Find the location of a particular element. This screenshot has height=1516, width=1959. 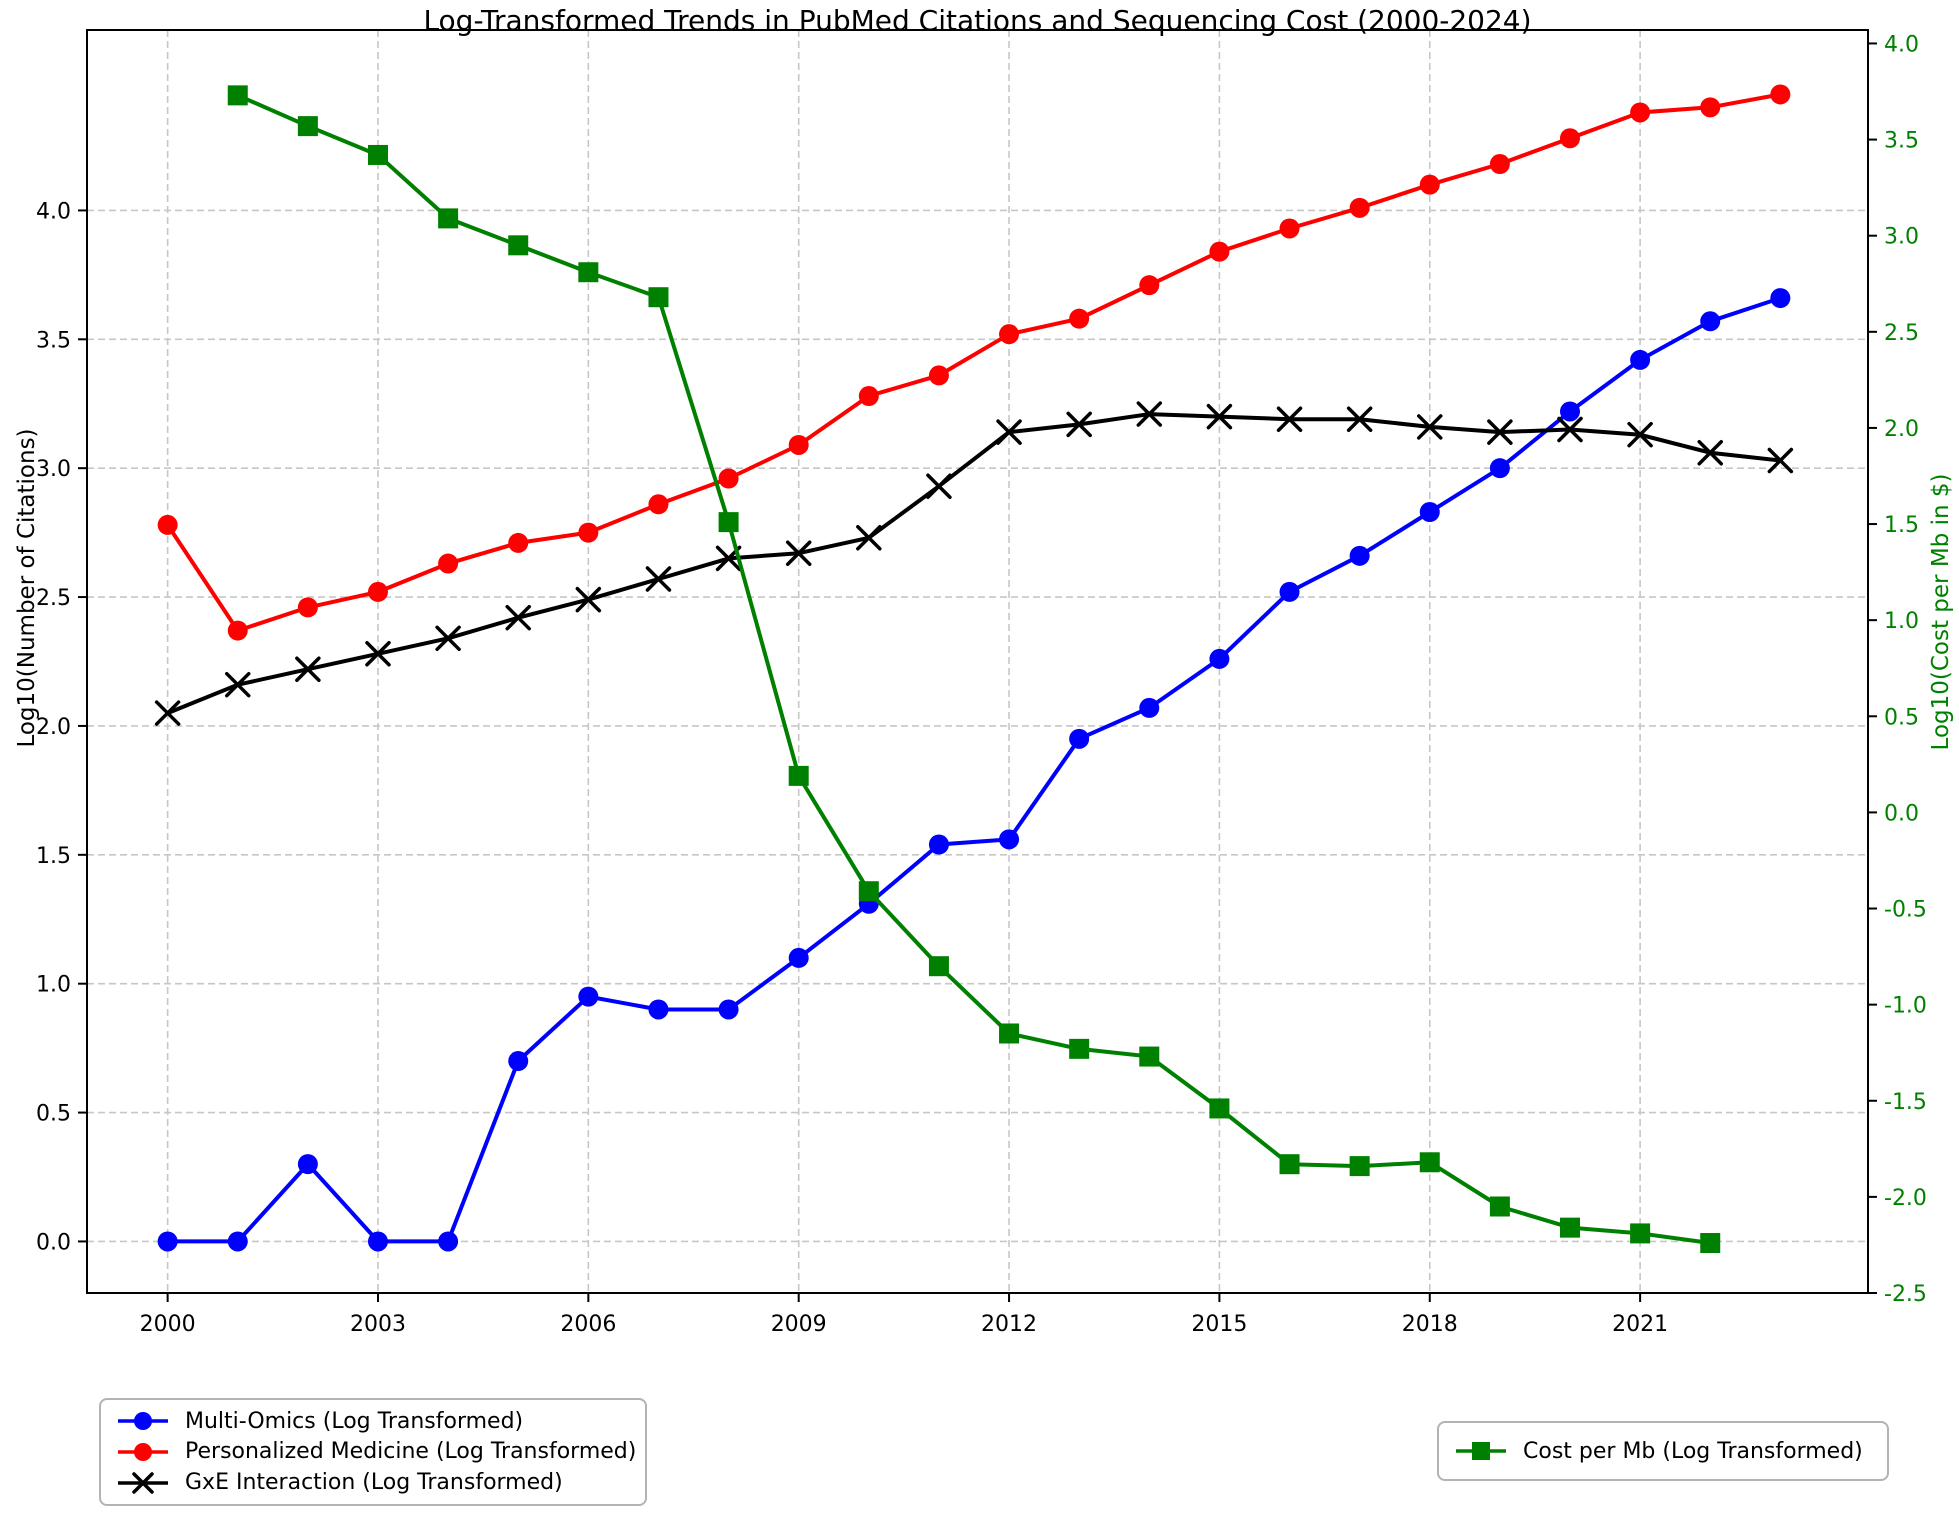

legend-label-gxe-interaction: GxE Interaction (Log Transformed) is located at coordinates (374, 1483).